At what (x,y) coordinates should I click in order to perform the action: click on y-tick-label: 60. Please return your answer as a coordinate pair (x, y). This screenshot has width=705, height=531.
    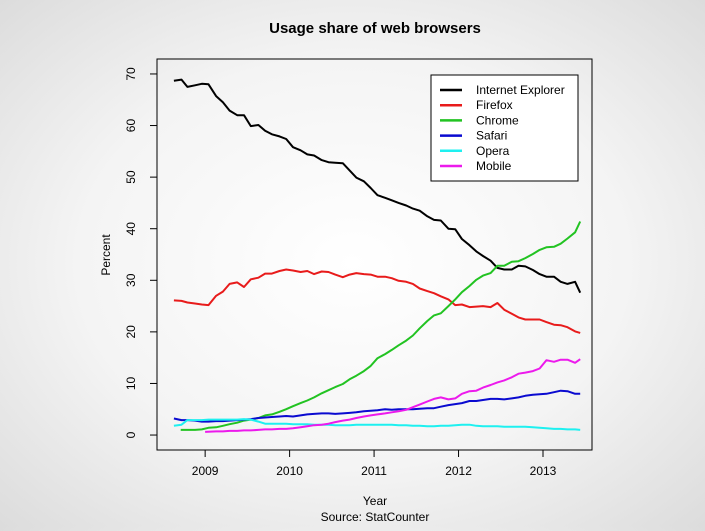
    Looking at the image, I should click on (131, 126).